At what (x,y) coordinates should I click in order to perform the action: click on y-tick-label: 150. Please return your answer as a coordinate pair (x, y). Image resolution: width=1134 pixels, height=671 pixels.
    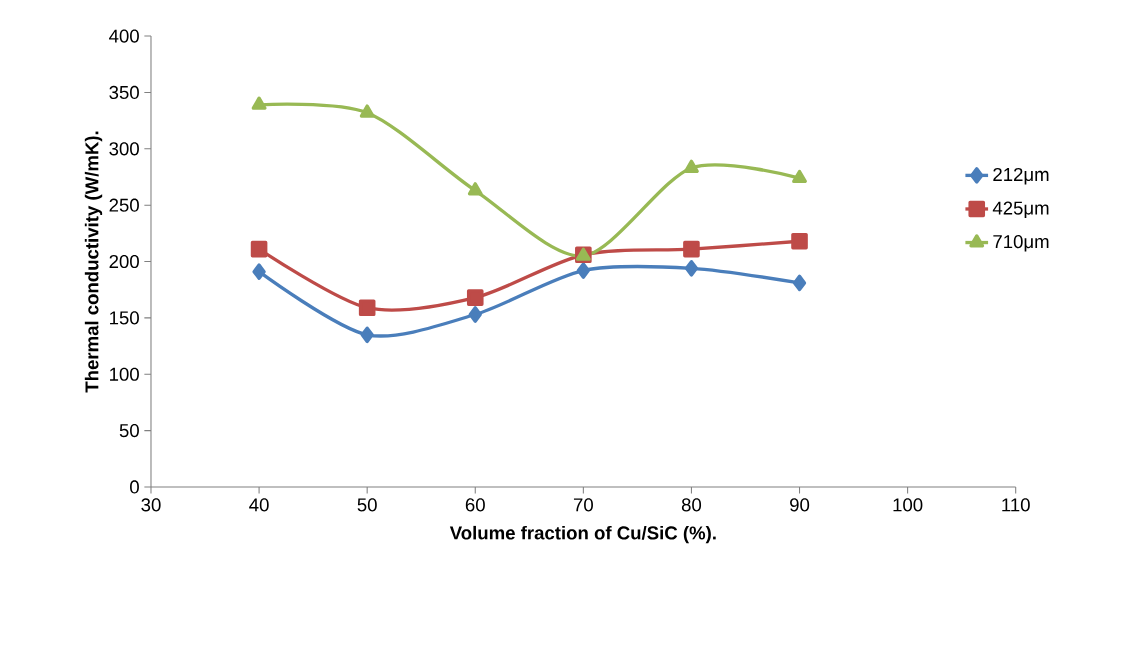
    Looking at the image, I should click on (124, 318).